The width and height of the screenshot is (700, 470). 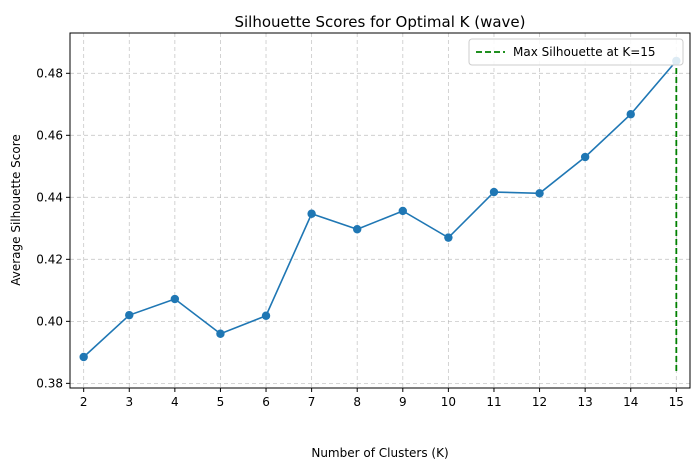 What do you see at coordinates (175, 402) in the screenshot?
I see `x-tick-label: 4` at bounding box center [175, 402].